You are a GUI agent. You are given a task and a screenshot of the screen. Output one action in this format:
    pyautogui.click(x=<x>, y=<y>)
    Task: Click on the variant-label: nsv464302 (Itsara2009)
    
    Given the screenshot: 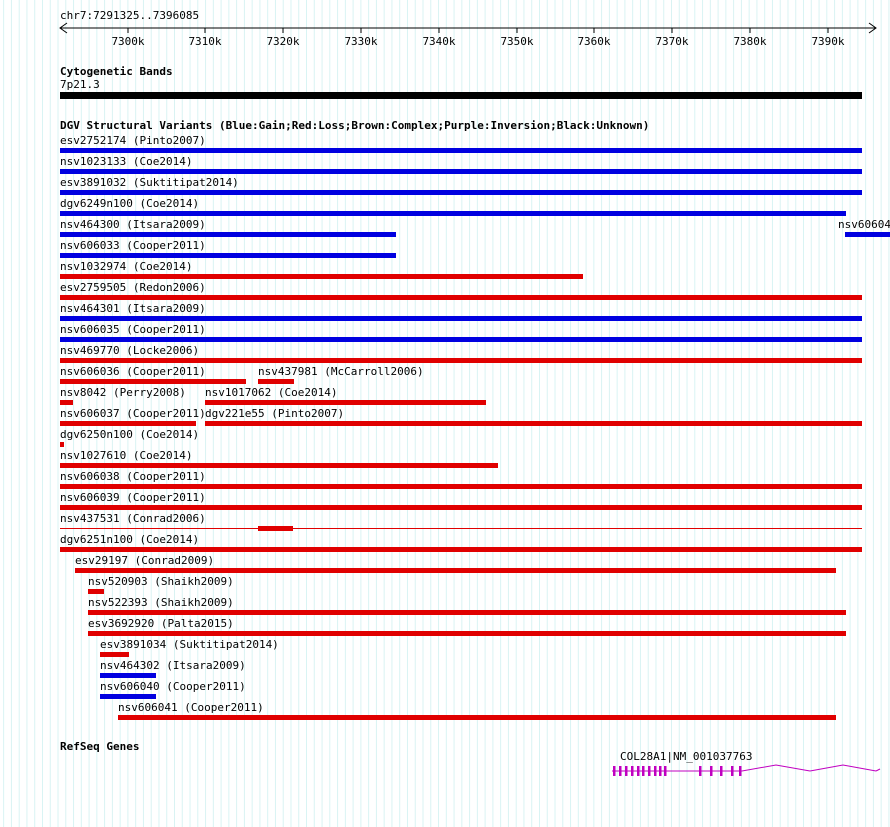 What is the action you would take?
    pyautogui.click(x=173, y=665)
    